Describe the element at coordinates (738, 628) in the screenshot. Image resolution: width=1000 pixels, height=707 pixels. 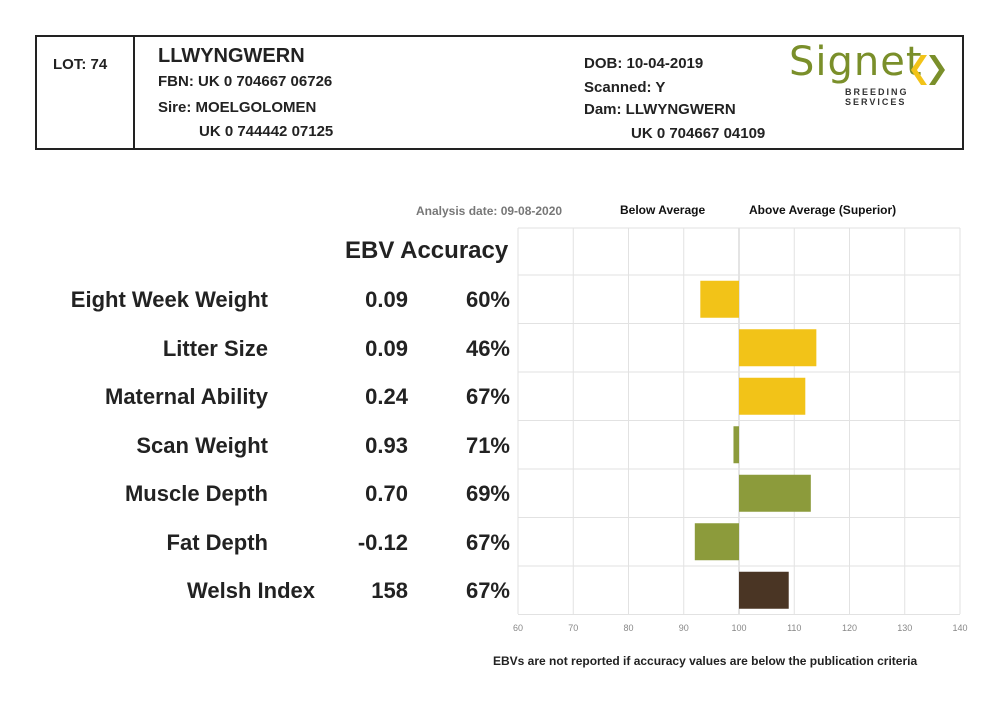
I see `x-tick-label: 100` at that location.